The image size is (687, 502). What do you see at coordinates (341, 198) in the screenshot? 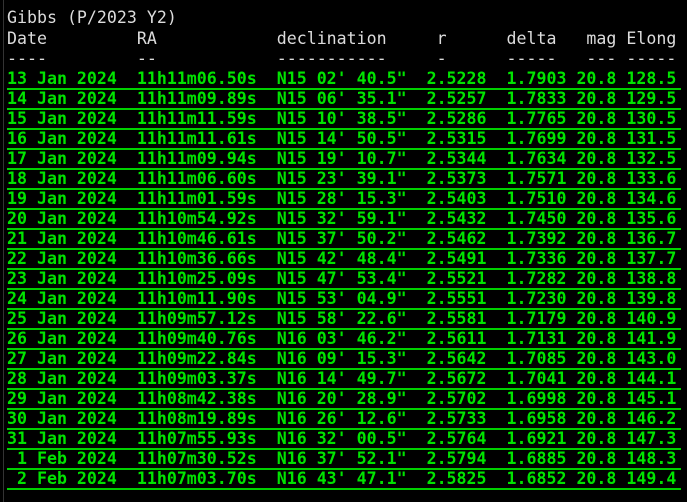
I see `declination-cell: N15 28' 15.3"` at bounding box center [341, 198].